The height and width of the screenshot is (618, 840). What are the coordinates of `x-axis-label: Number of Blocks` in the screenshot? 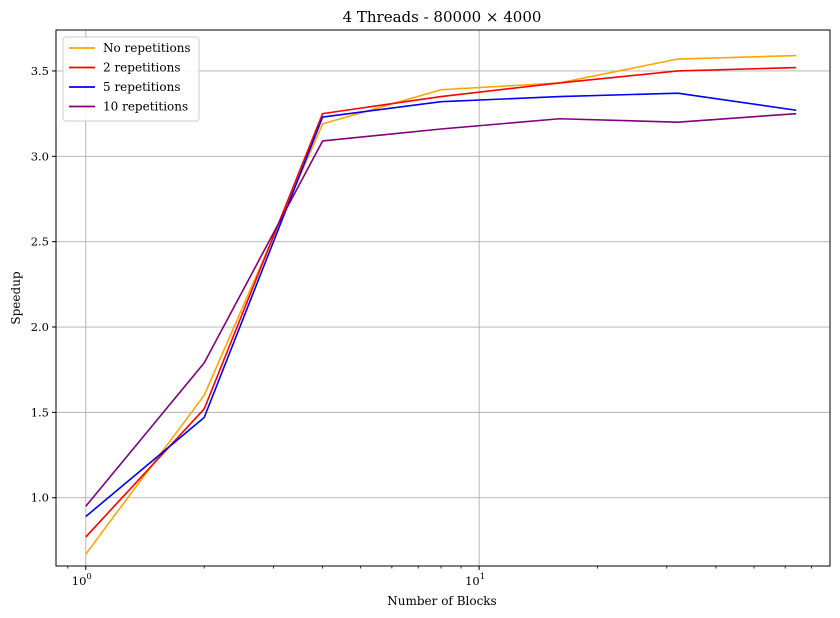 It's located at (441, 601).